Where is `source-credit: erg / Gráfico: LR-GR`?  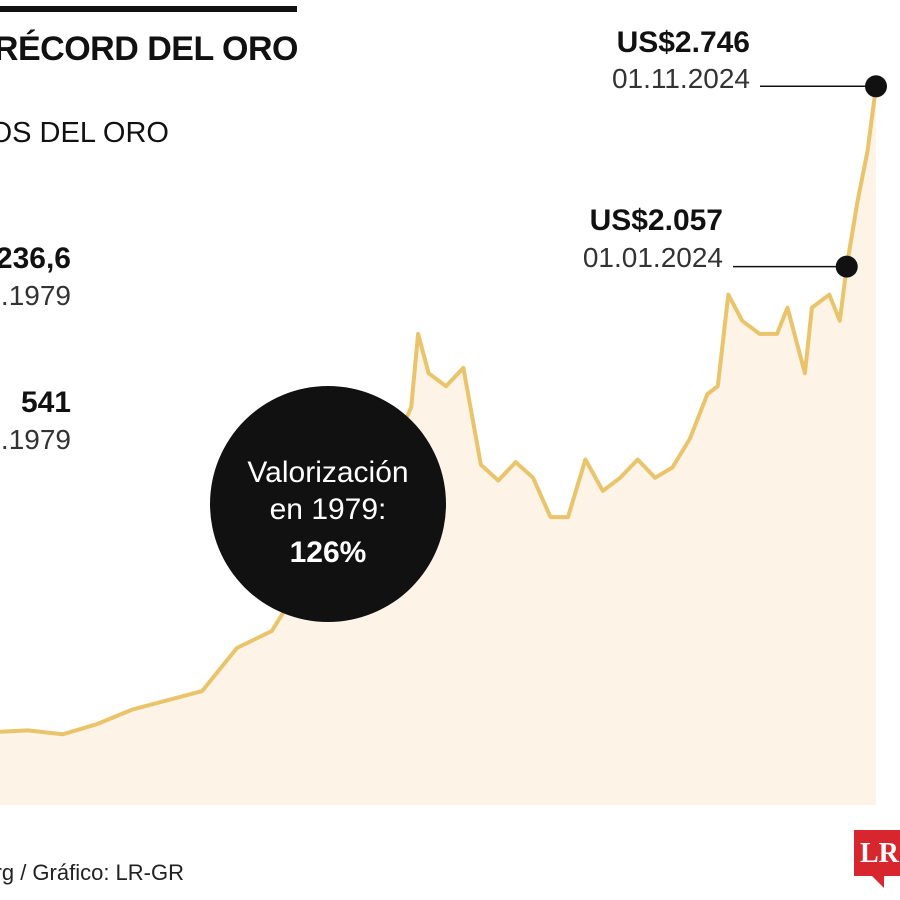 source-credit: erg / Gráfico: LR-GR is located at coordinates (92, 872).